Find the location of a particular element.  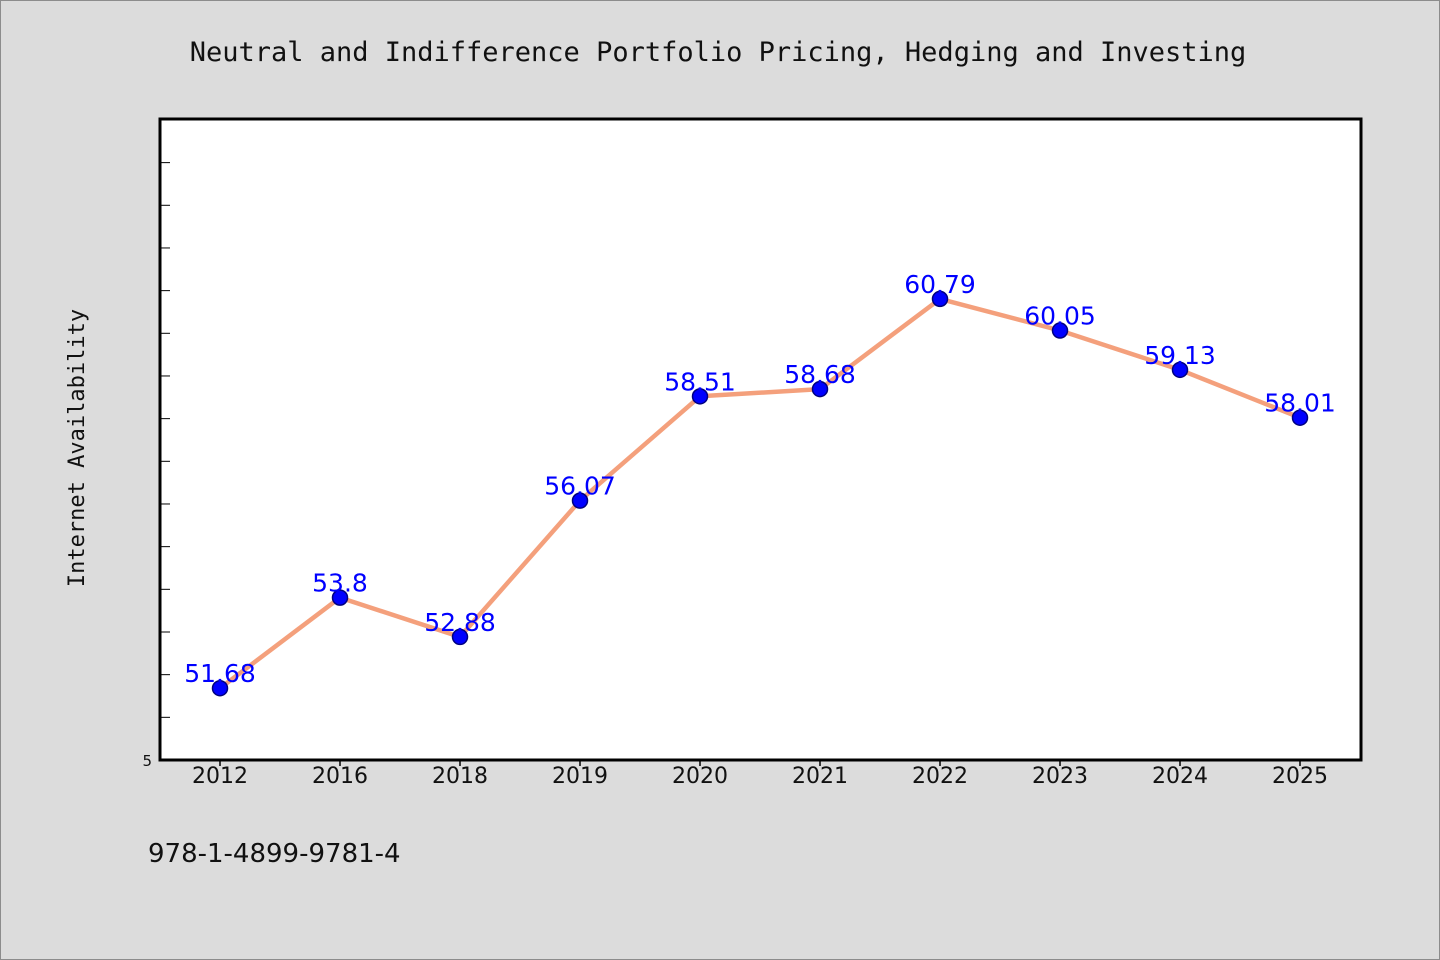

data-label: 59.13 is located at coordinates (1180, 355).